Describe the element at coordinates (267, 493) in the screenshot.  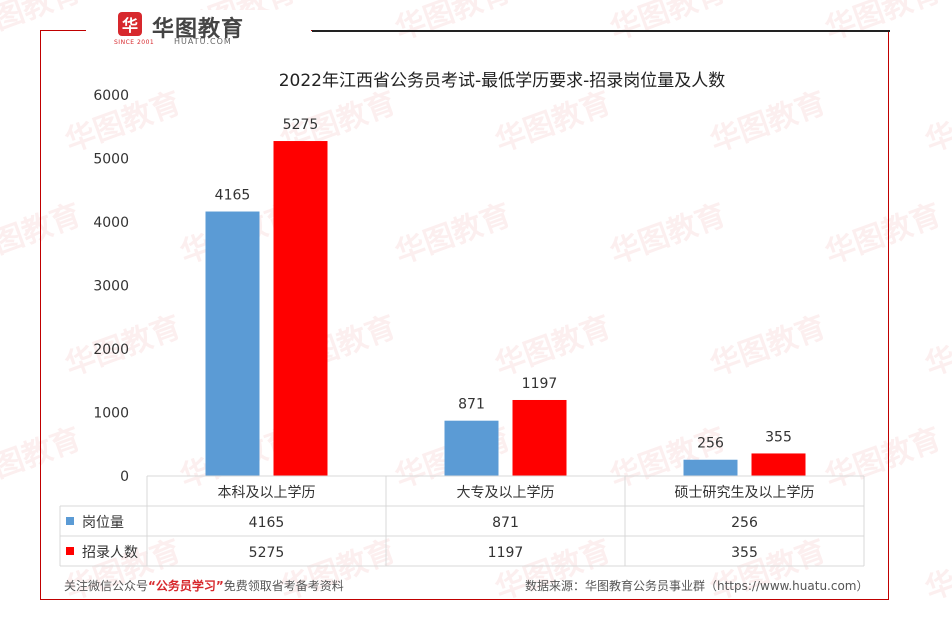
I see `category-label: 本科及以上学历` at that location.